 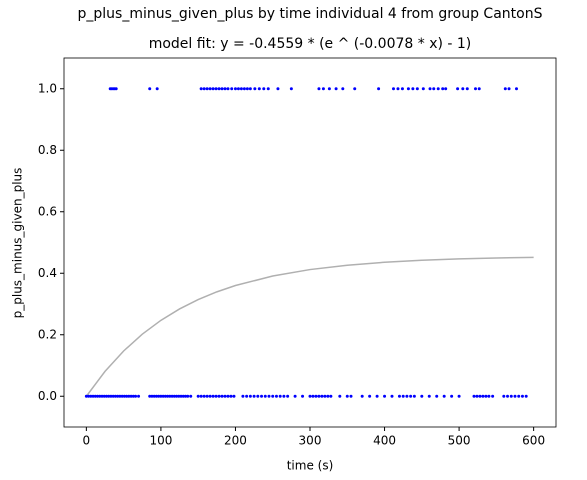 What do you see at coordinates (310, 441) in the screenshot?
I see `x-tick-label: 300` at bounding box center [310, 441].